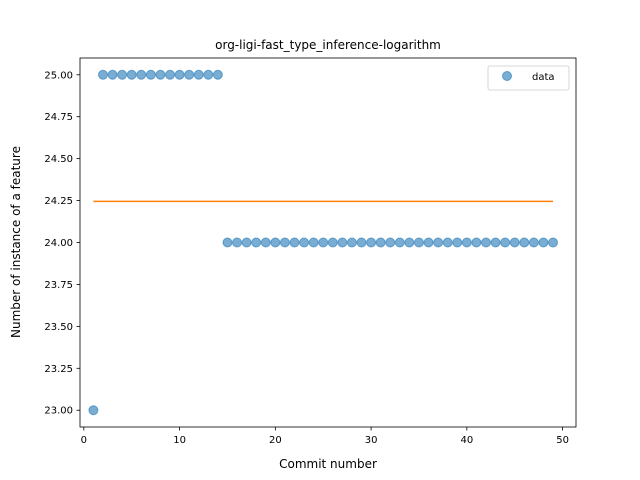 This screenshot has width=640, height=480. I want to click on x-tick-label: 20, so click(275, 440).